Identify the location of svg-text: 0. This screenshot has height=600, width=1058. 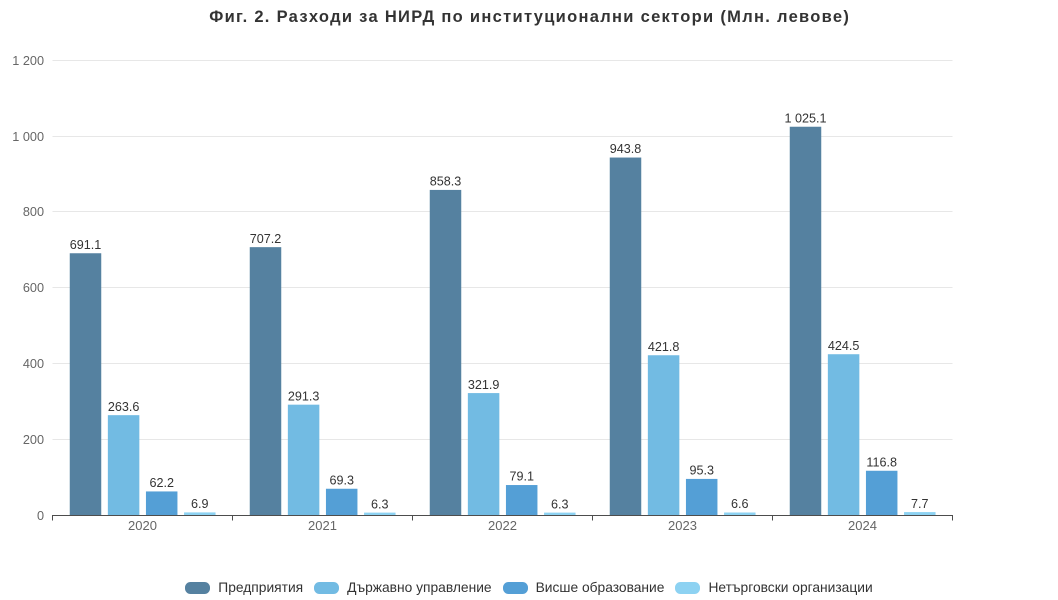
(40, 516).